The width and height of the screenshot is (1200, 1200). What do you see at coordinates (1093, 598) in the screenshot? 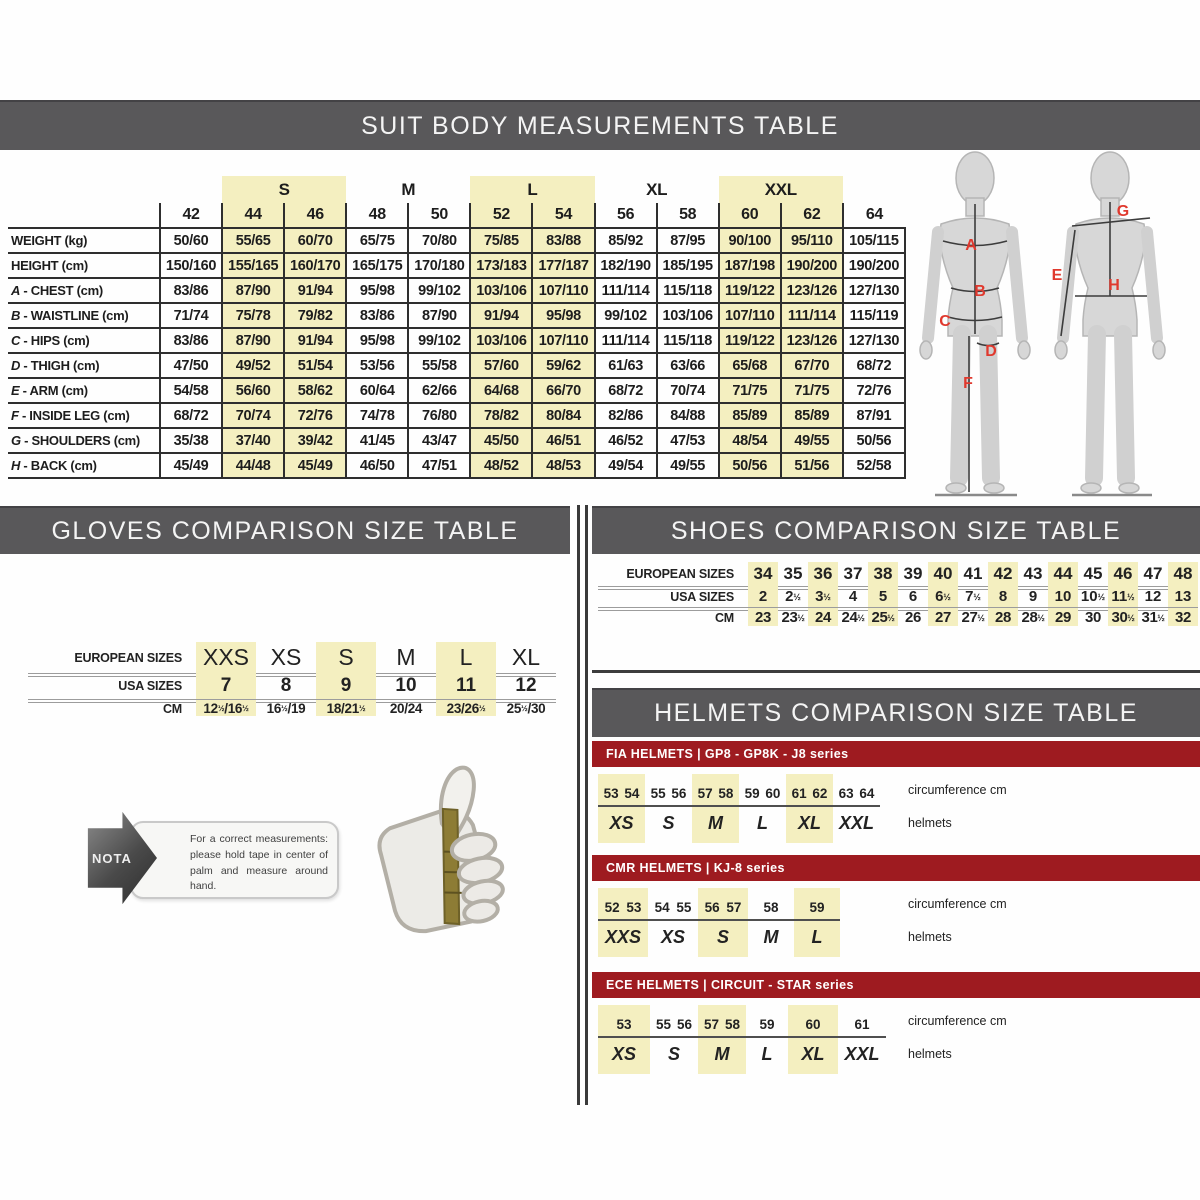
I see `shoes-table-value-cell: 10 ½` at bounding box center [1093, 598].